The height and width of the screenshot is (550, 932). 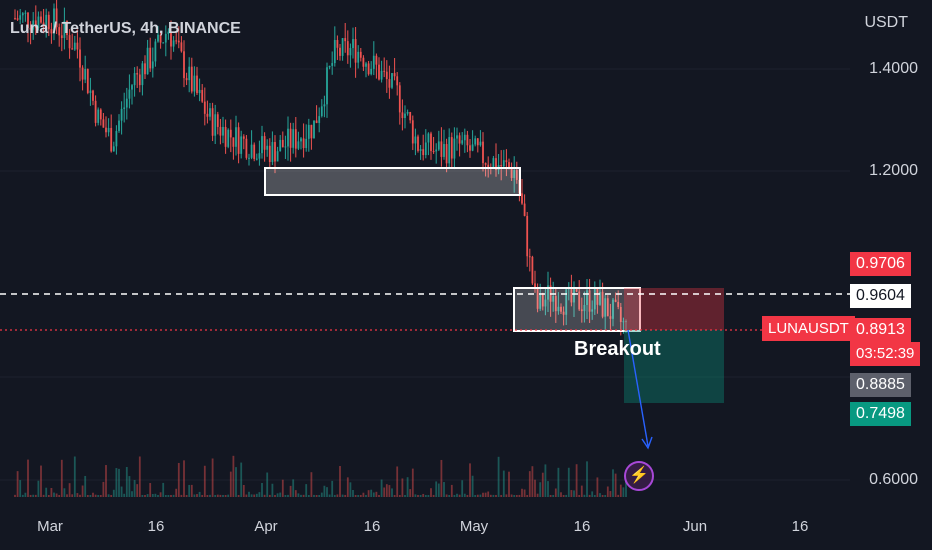 What do you see at coordinates (577, 309) in the screenshot?
I see `breakout-zone` at bounding box center [577, 309].